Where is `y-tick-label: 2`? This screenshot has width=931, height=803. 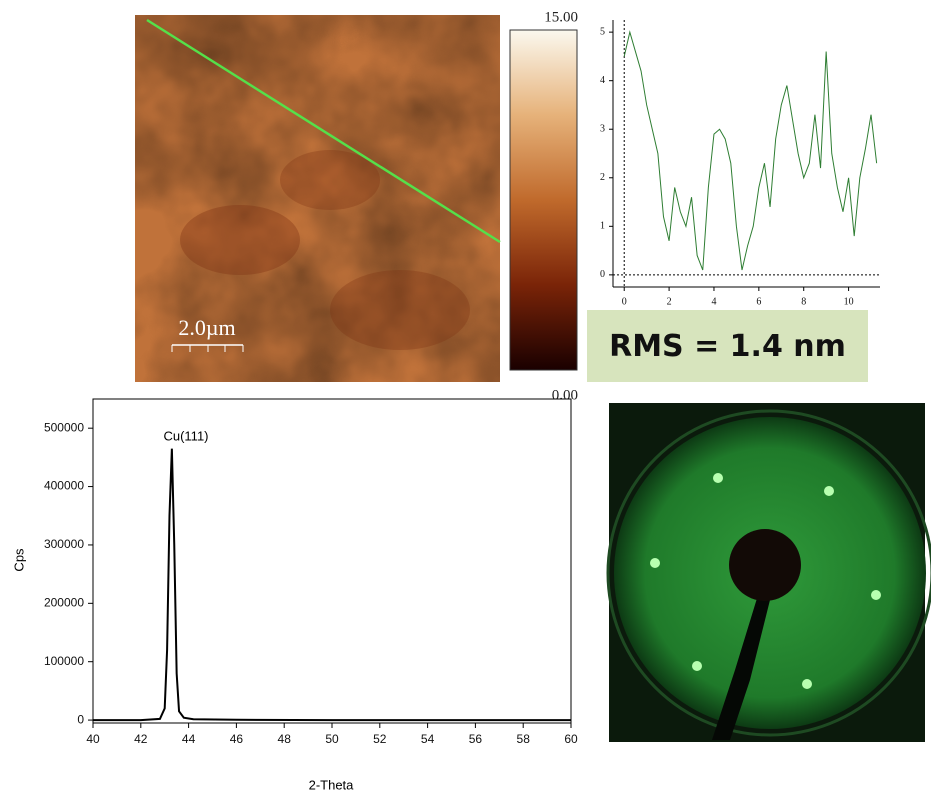
y-tick-label: 2 is located at coordinates (602, 177).